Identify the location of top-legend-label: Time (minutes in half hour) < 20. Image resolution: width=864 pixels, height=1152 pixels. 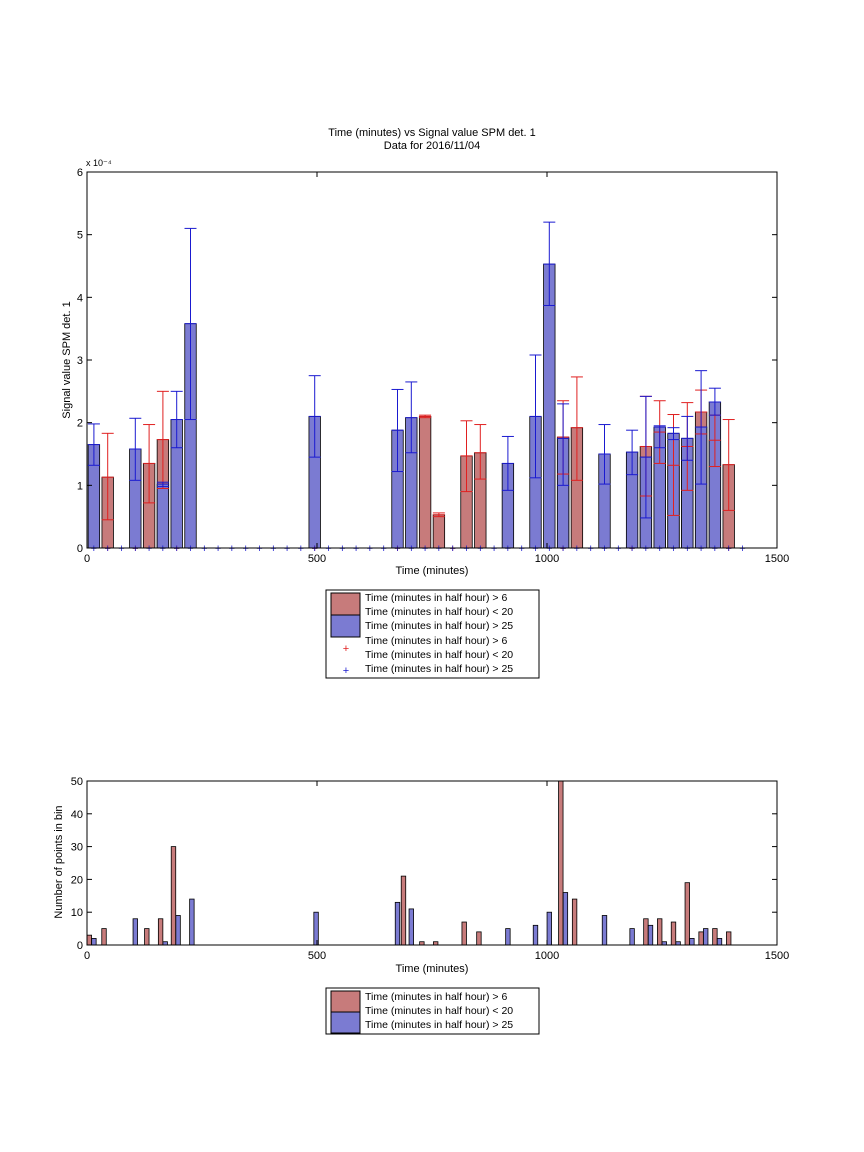
(439, 612).